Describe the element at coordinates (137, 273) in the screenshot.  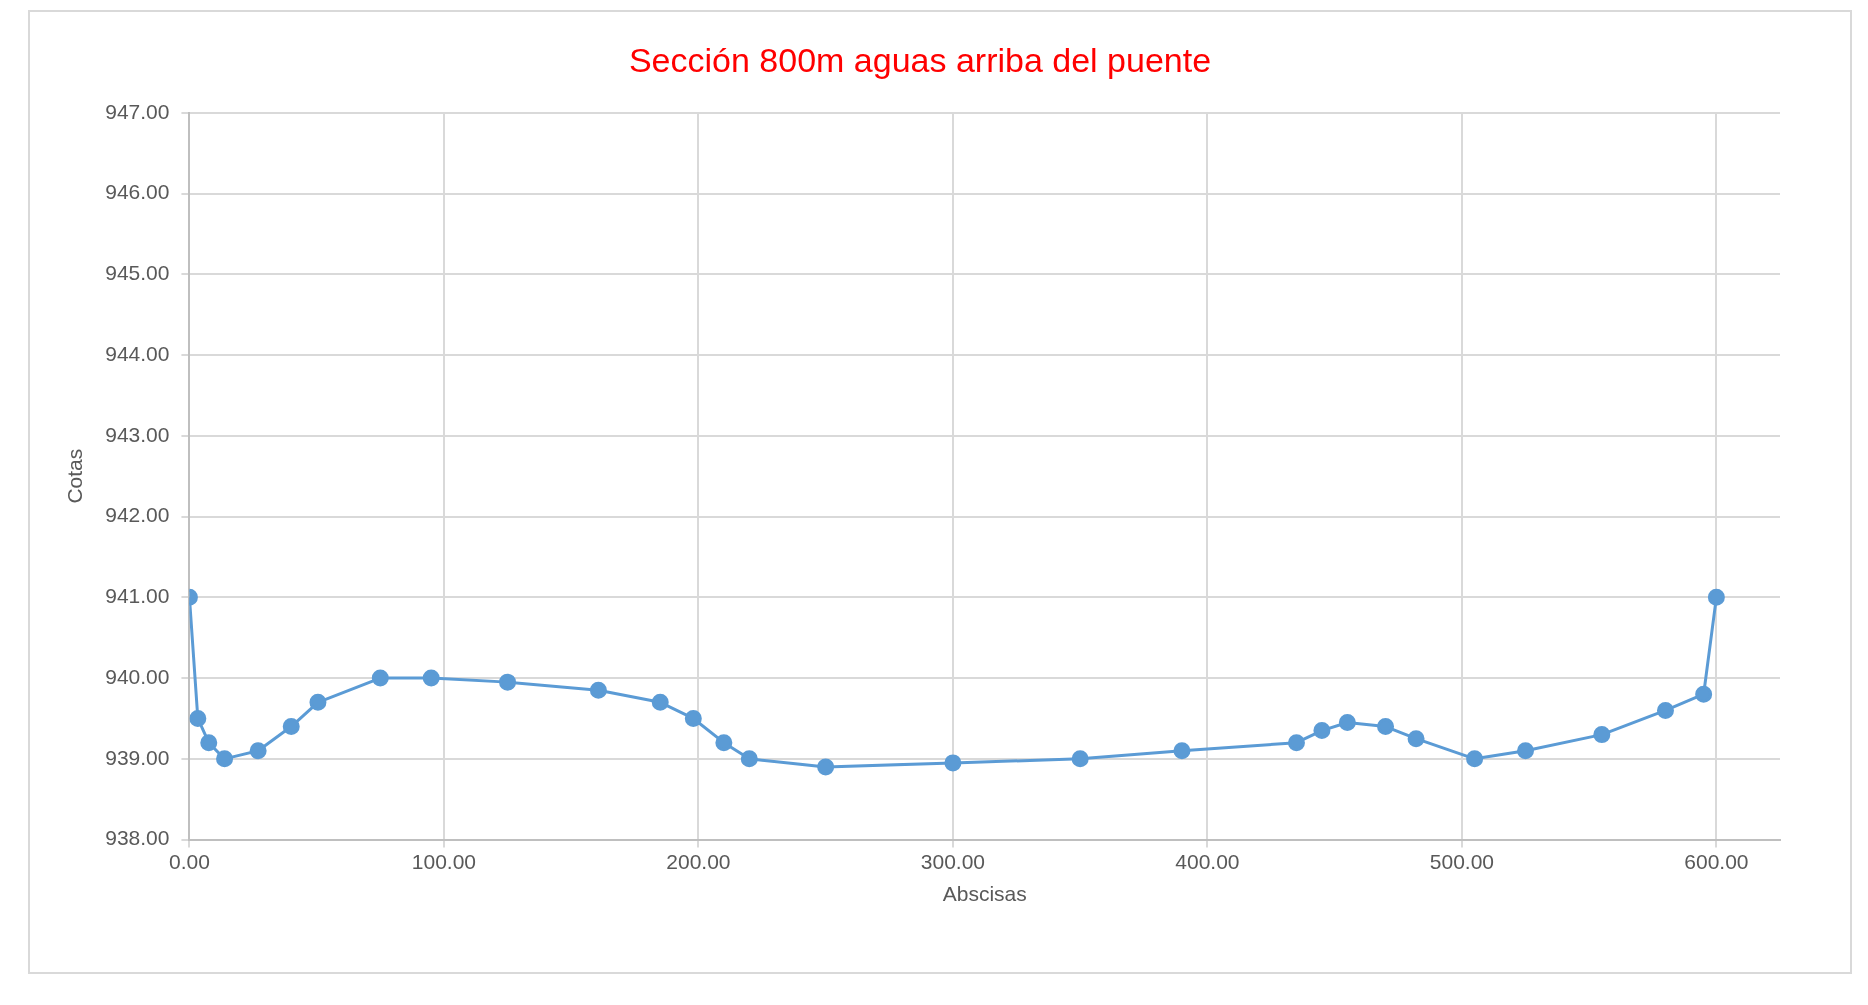
I see `y-tick-label: 945.00` at that location.